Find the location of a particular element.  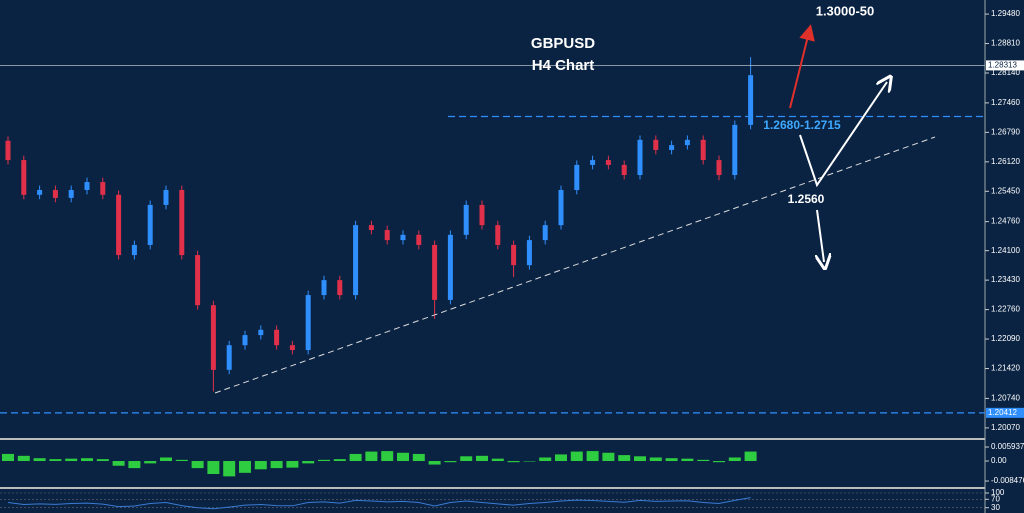

y-tick-label: 1.22090 is located at coordinates (1005, 338).